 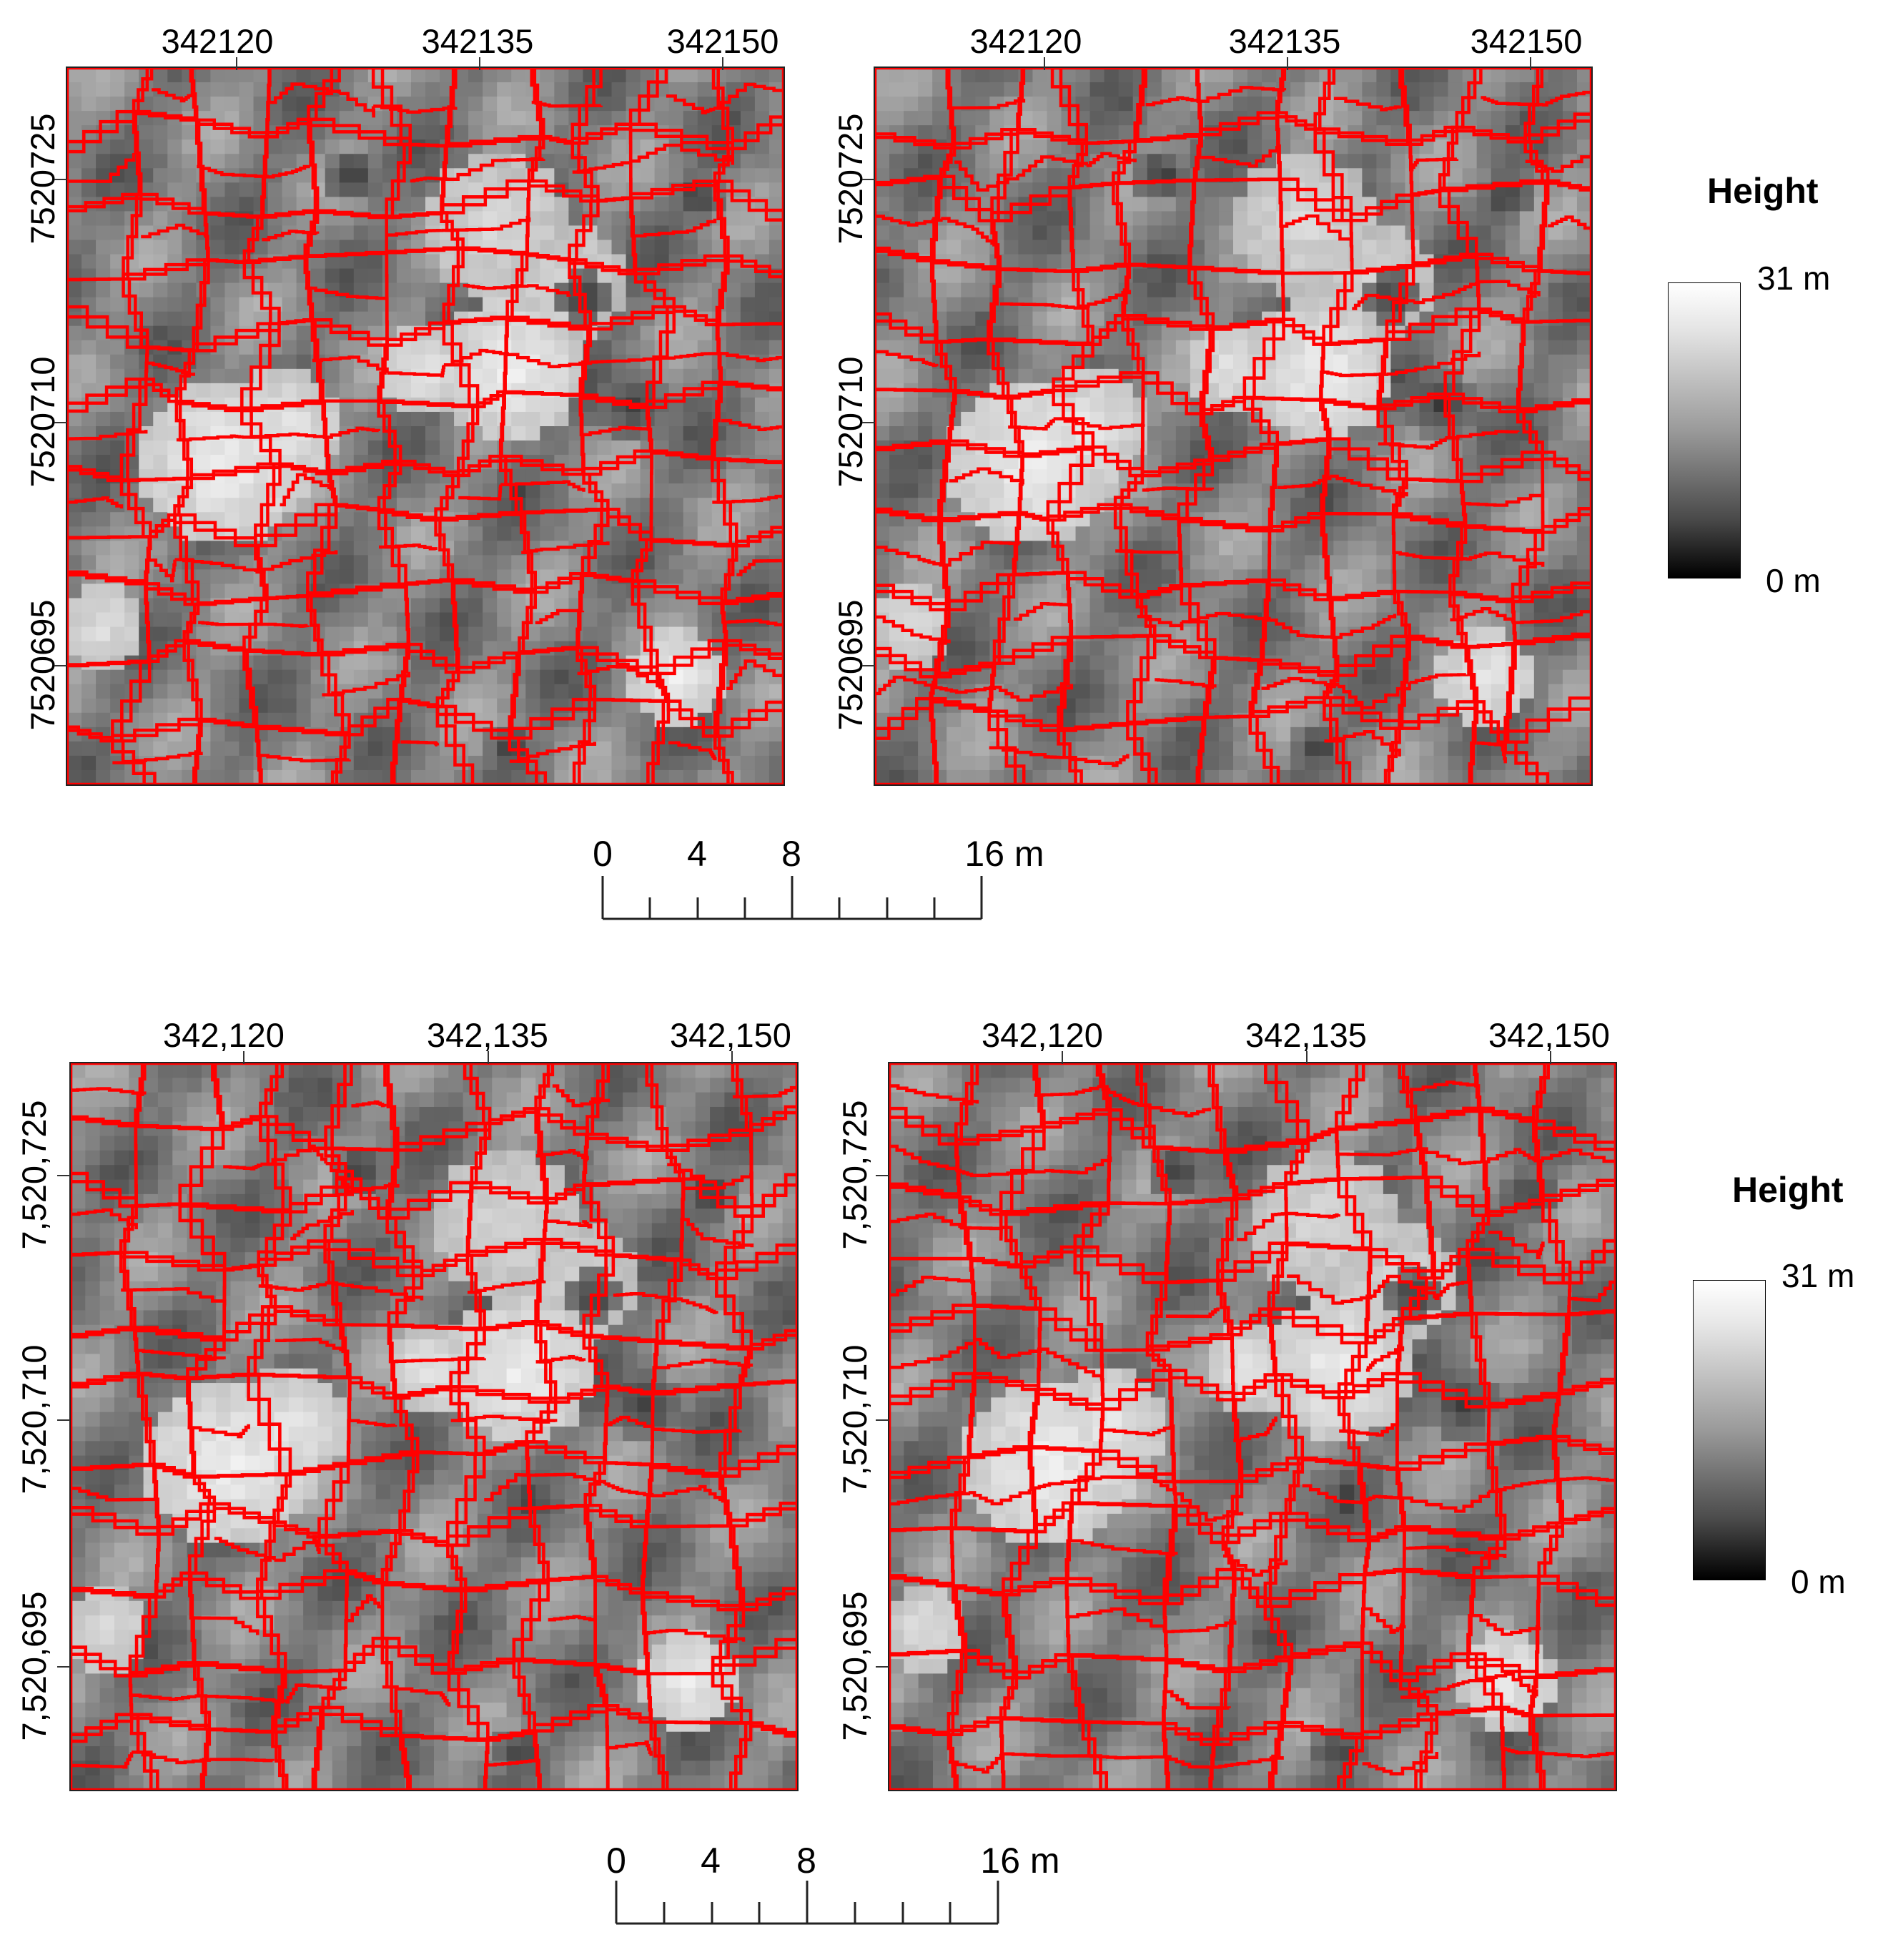 I want to click on map-panel-top-right, so click(x=1233, y=426).